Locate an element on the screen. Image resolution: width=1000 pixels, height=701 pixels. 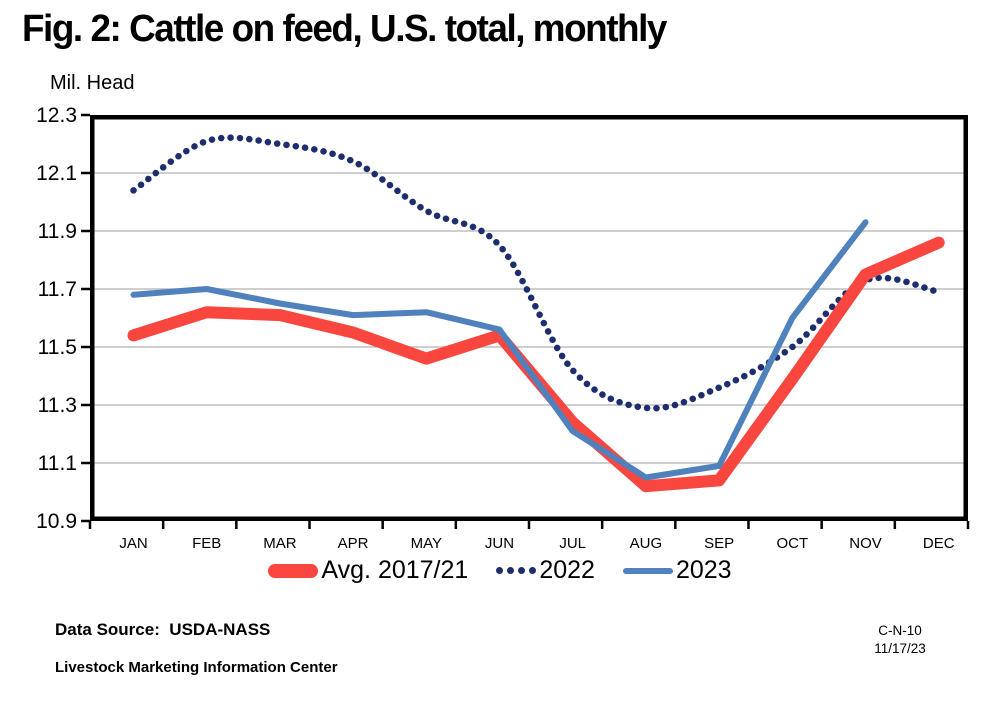
x-tick-label: NOV is located at coordinates (865, 543).